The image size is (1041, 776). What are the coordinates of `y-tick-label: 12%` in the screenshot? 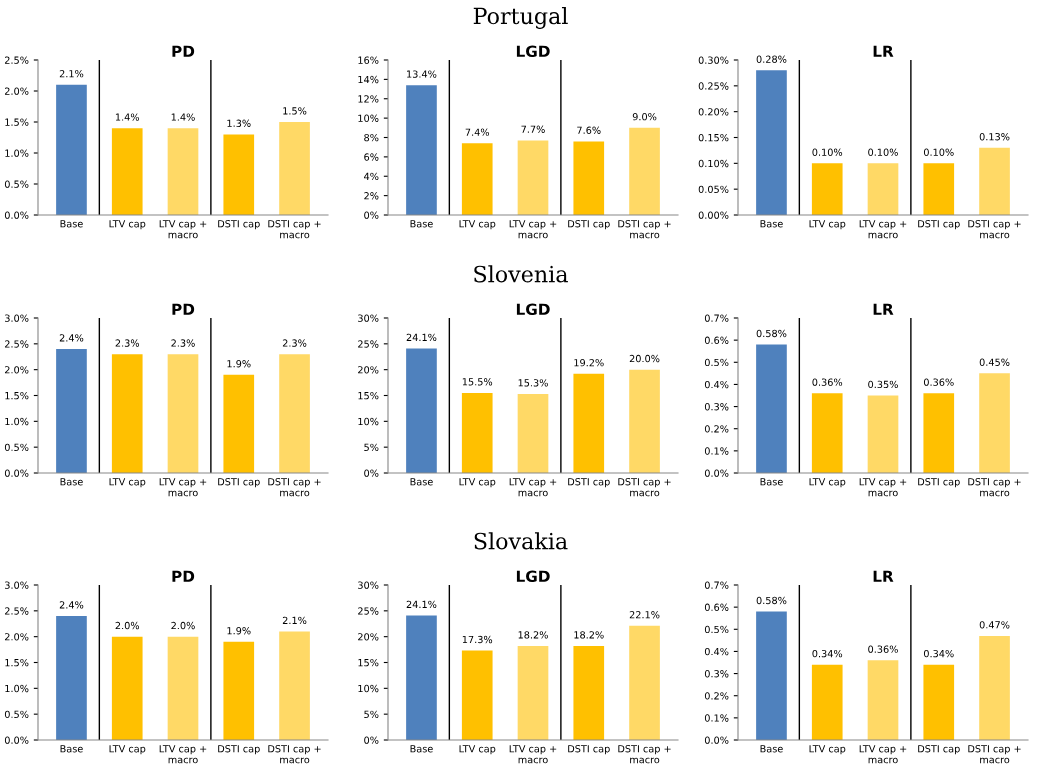 It's located at (368, 99).